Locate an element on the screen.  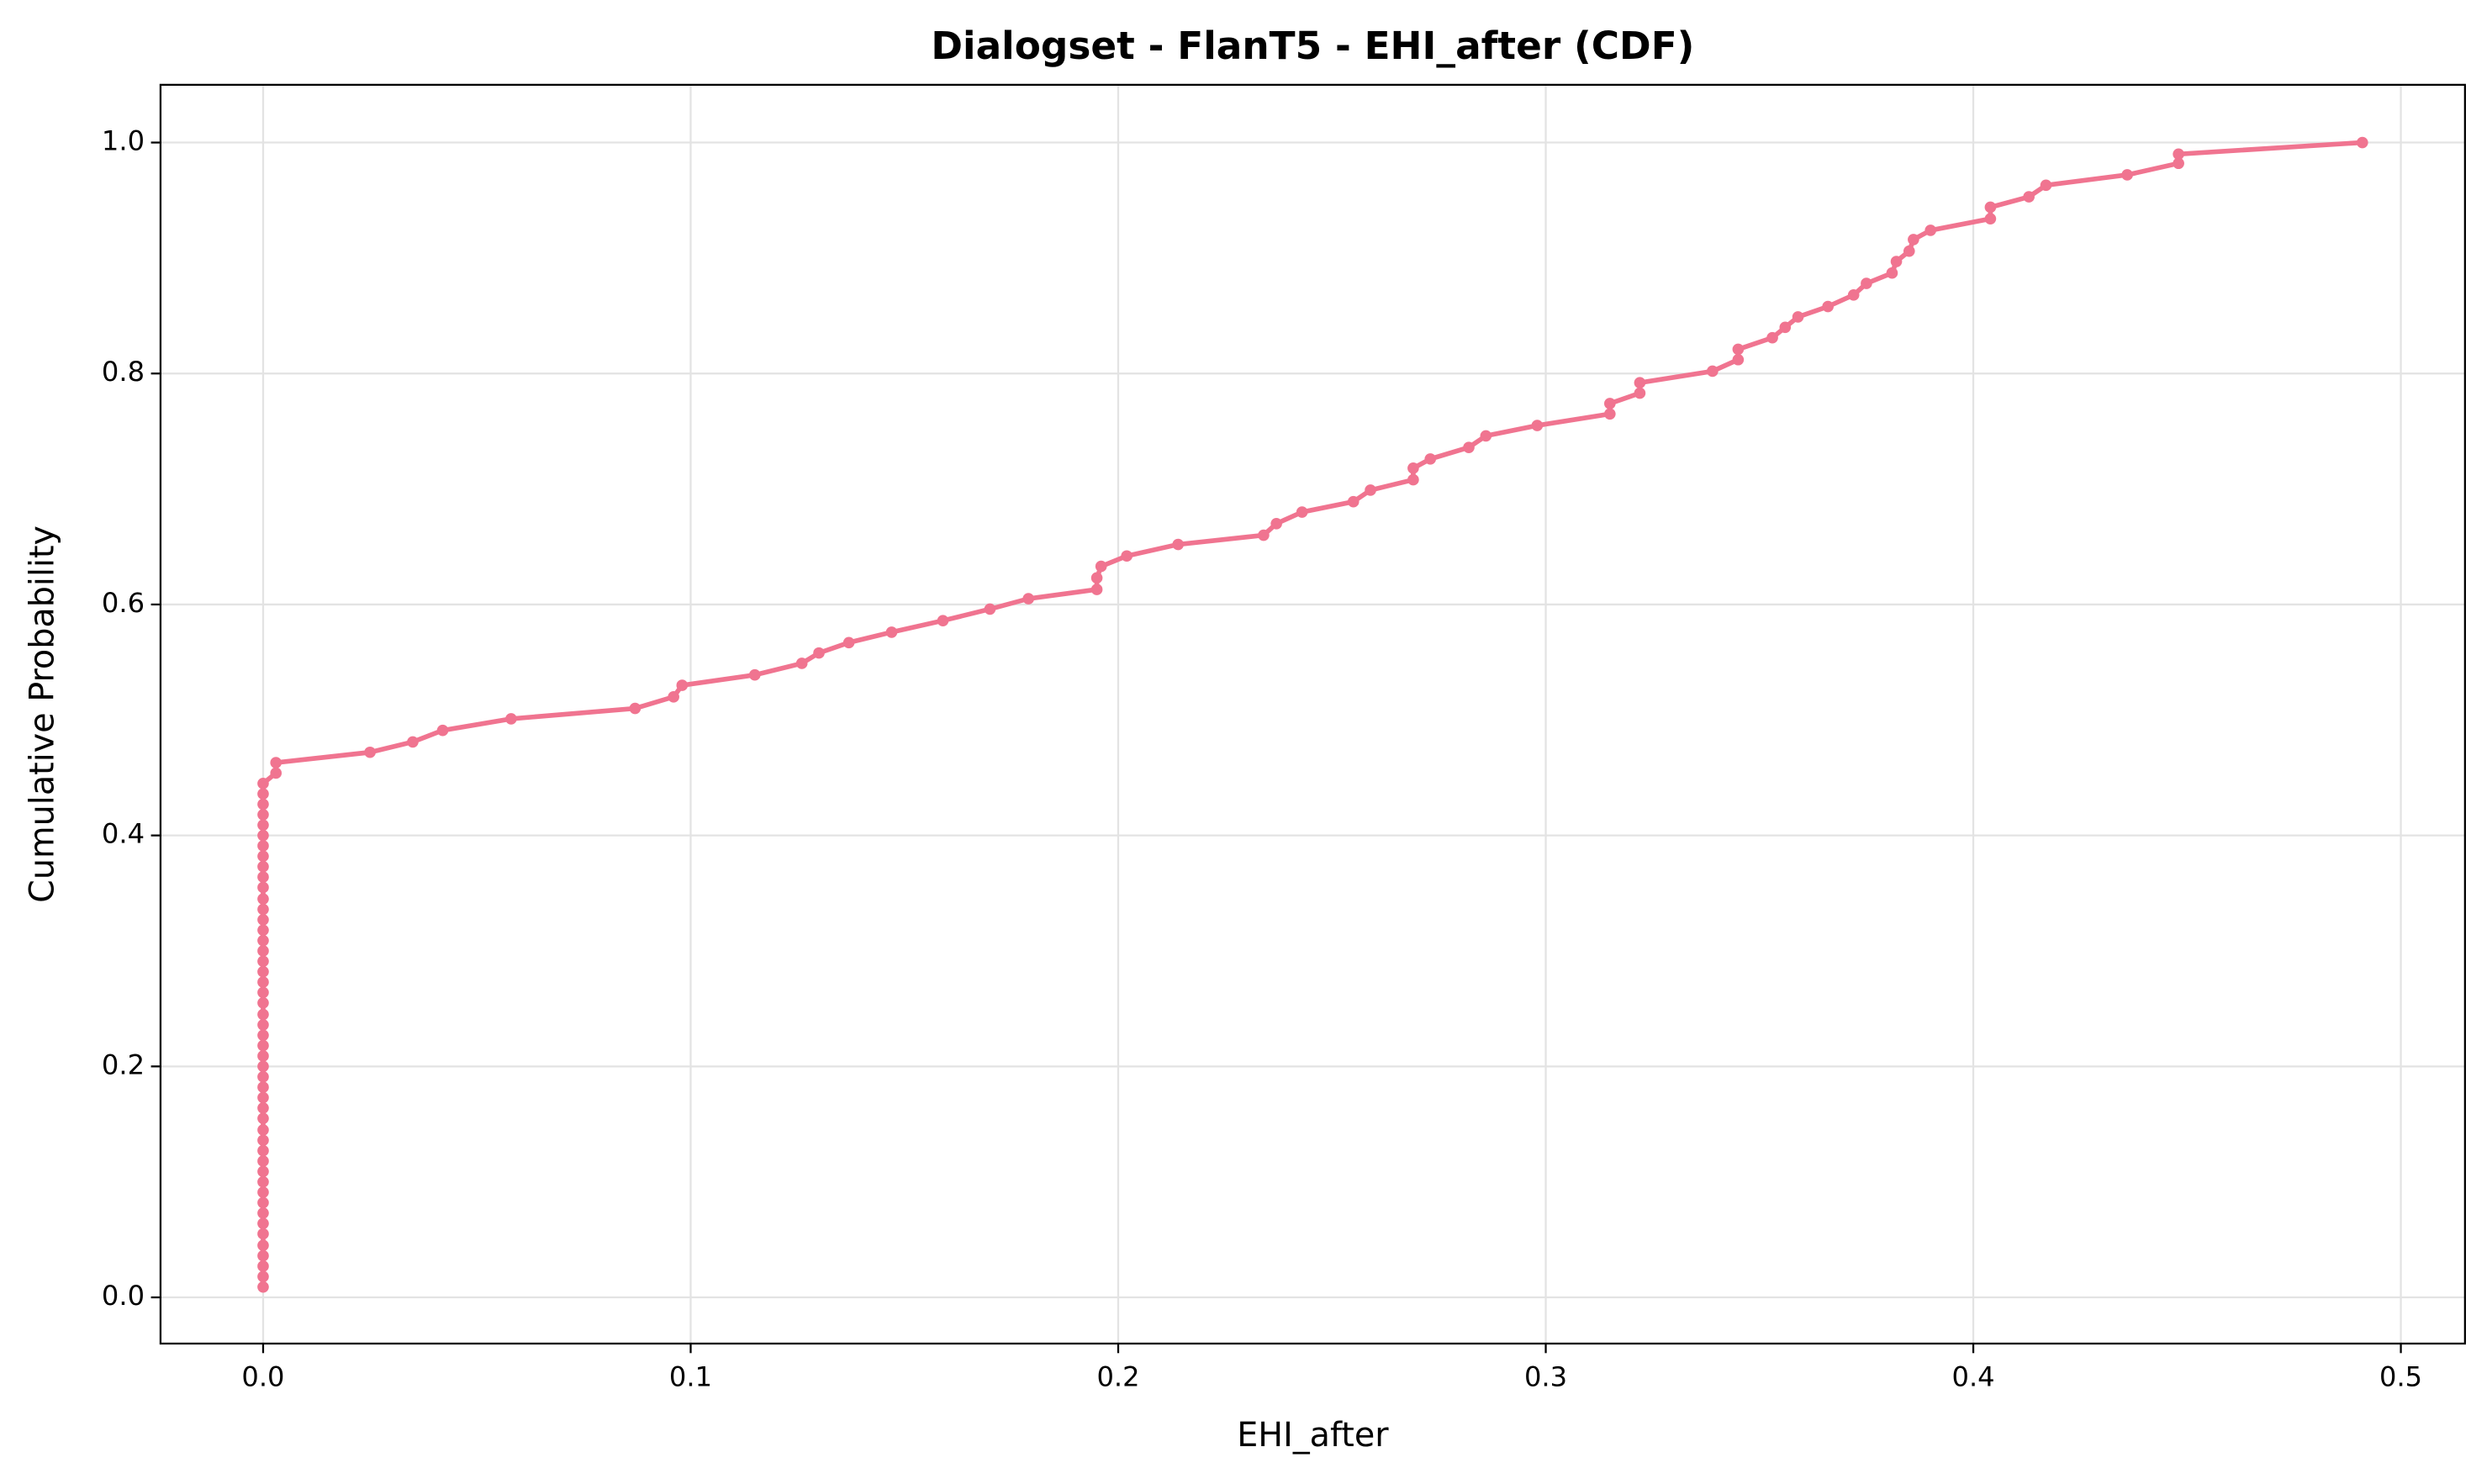
x-axis-label: EHI_after is located at coordinates (1313, 1435).